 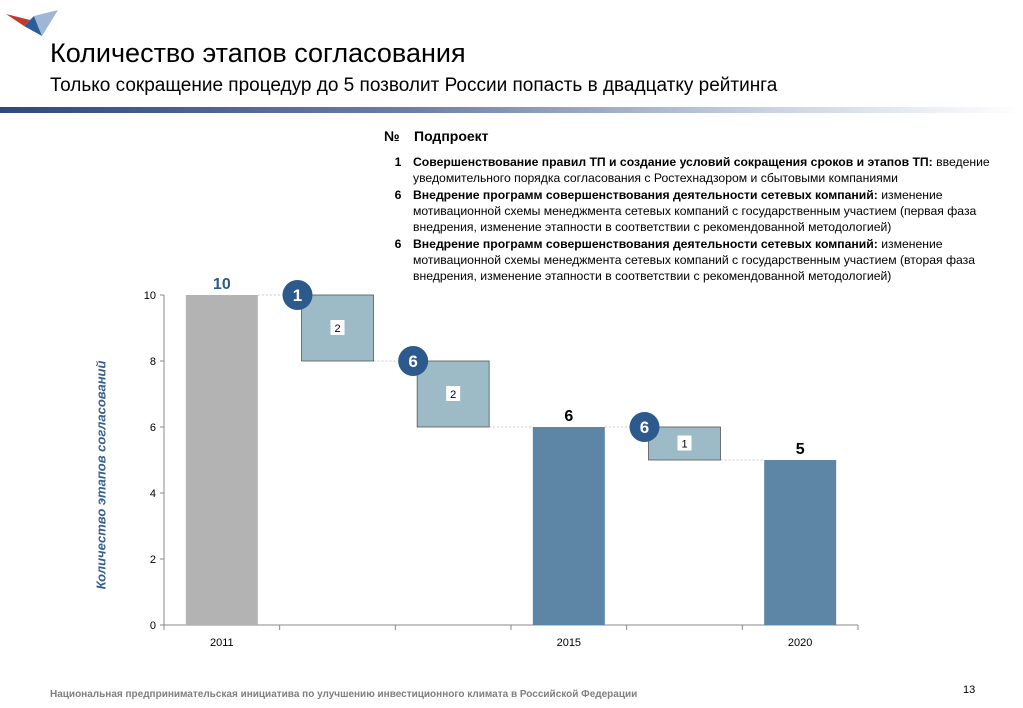 What do you see at coordinates (153, 494) in the screenshot?
I see `y-tick-label: 4` at bounding box center [153, 494].